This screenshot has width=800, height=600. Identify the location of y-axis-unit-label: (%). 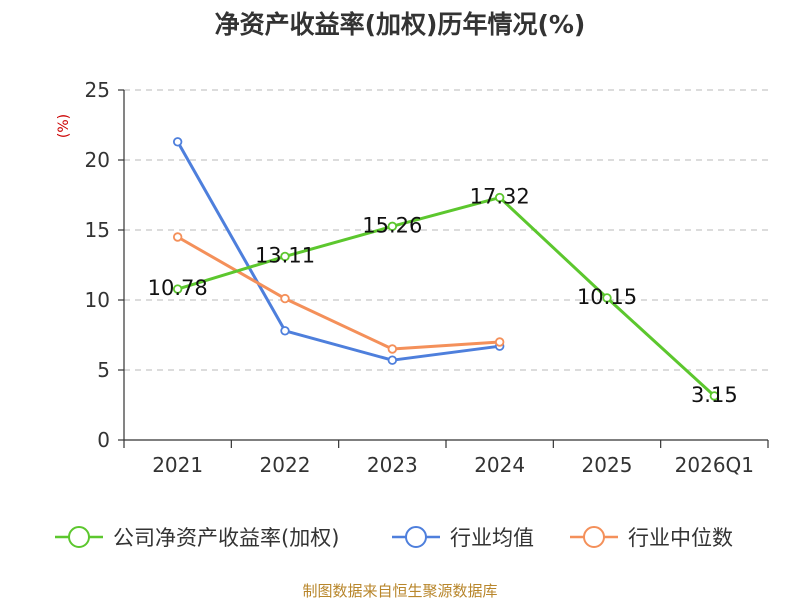
(64, 126).